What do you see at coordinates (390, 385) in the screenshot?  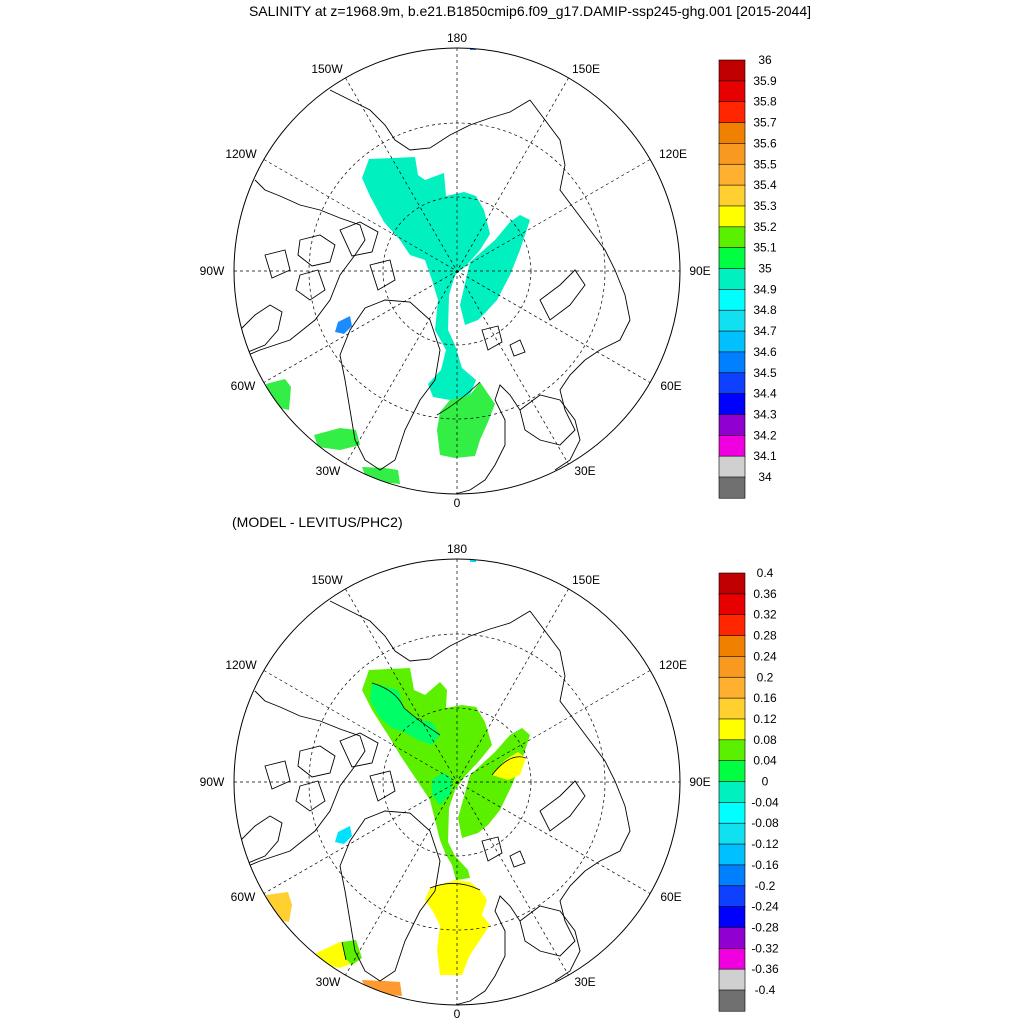 I see `top-coast-greenland` at bounding box center [390, 385].